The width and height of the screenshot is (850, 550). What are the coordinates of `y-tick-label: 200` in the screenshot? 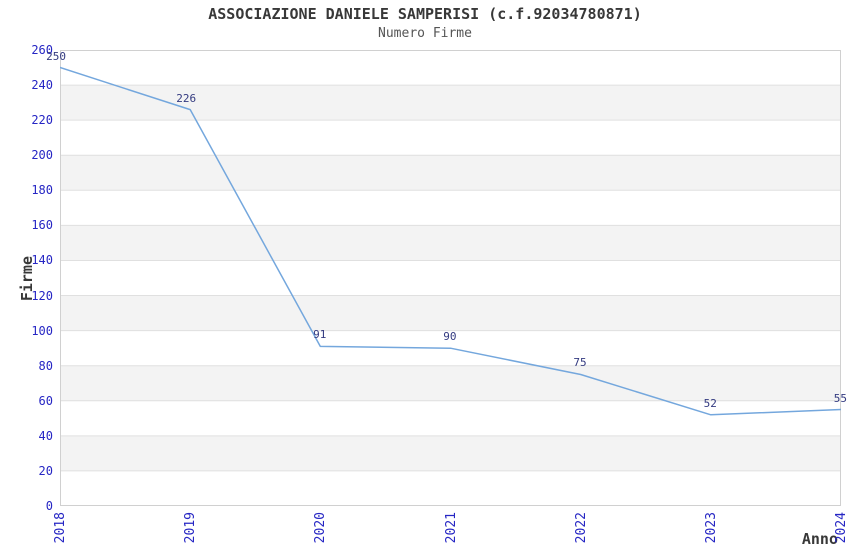 It's located at (42, 155).